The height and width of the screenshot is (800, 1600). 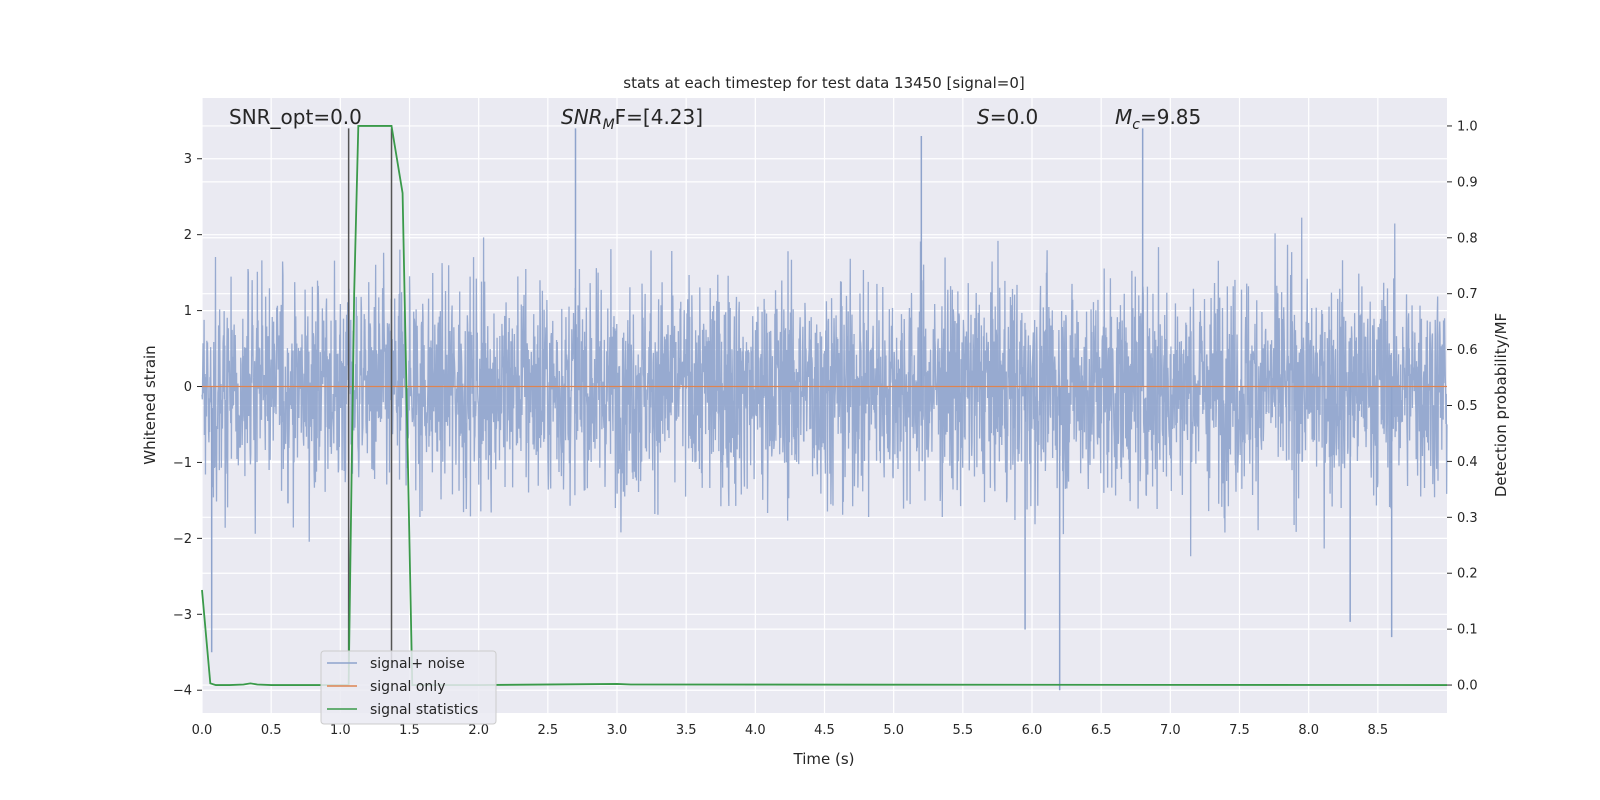 I want to click on y-right-tick-label: 0.4, so click(x=1467, y=462).